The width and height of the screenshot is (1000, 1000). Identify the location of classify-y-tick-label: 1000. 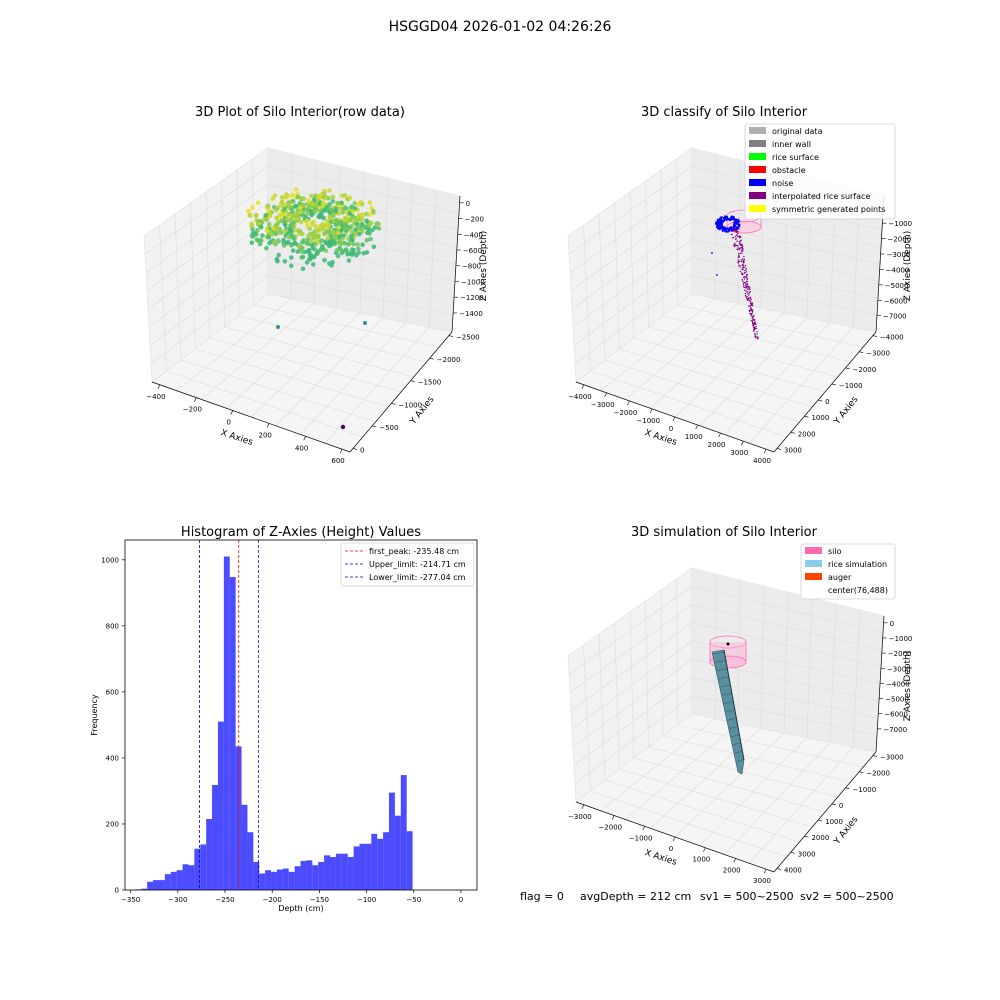
(820, 418).